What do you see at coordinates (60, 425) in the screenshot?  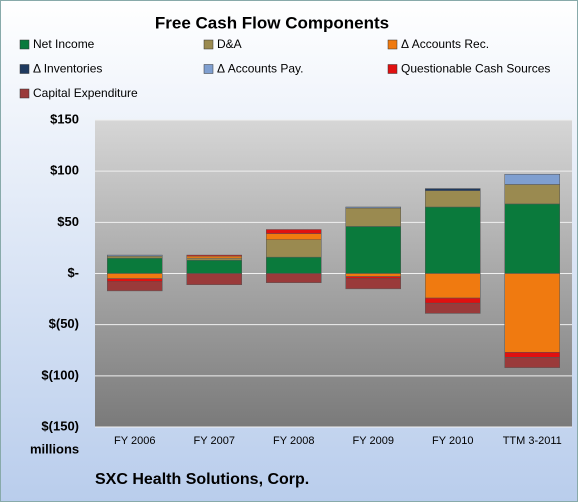 I see `y-tick-label: $(150)` at bounding box center [60, 425].